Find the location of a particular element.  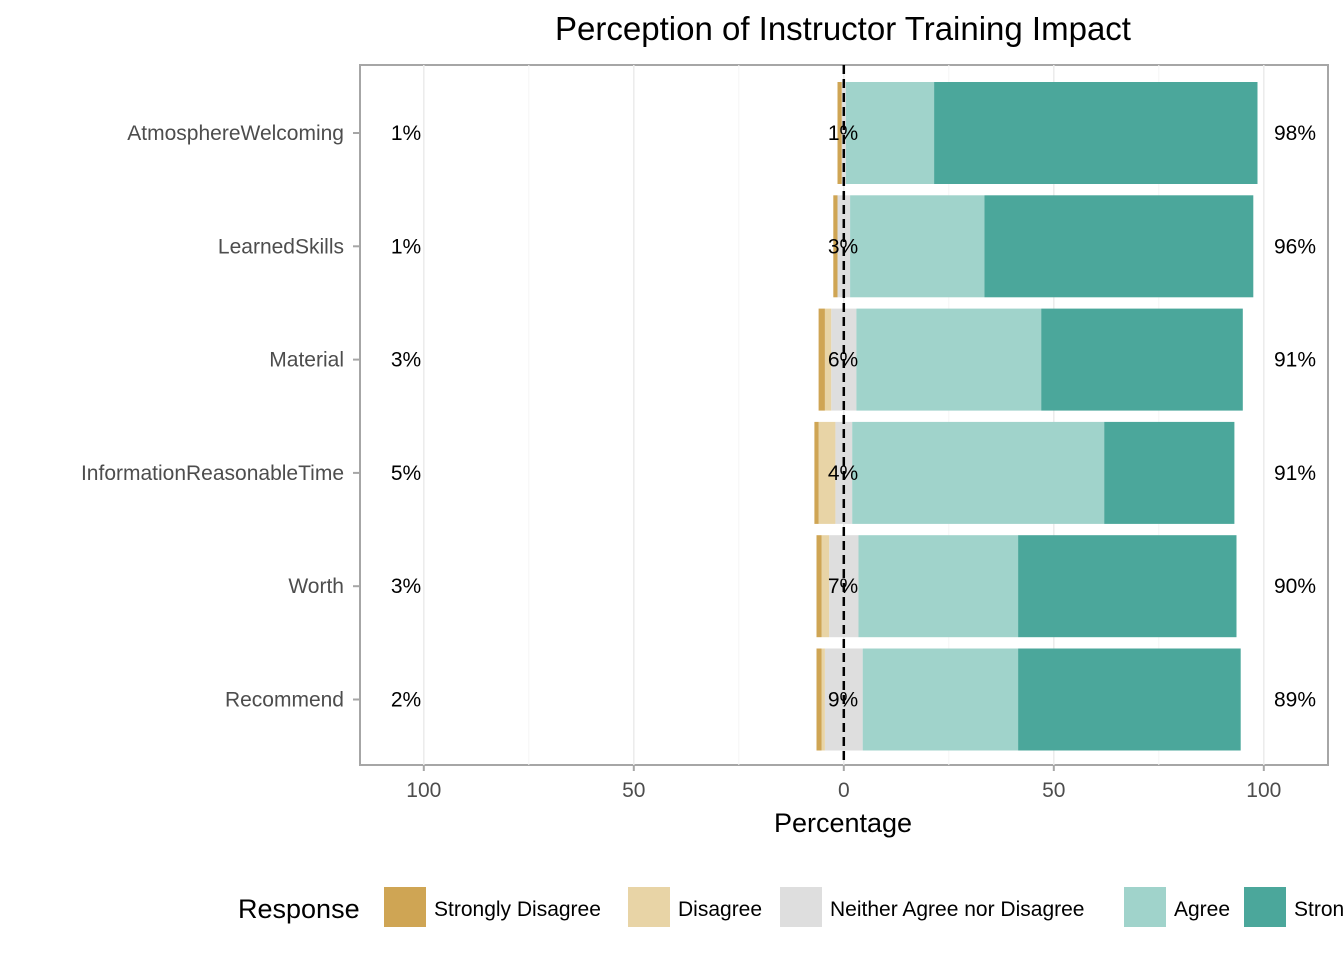

center-percent-label: 1% is located at coordinates (843, 133).